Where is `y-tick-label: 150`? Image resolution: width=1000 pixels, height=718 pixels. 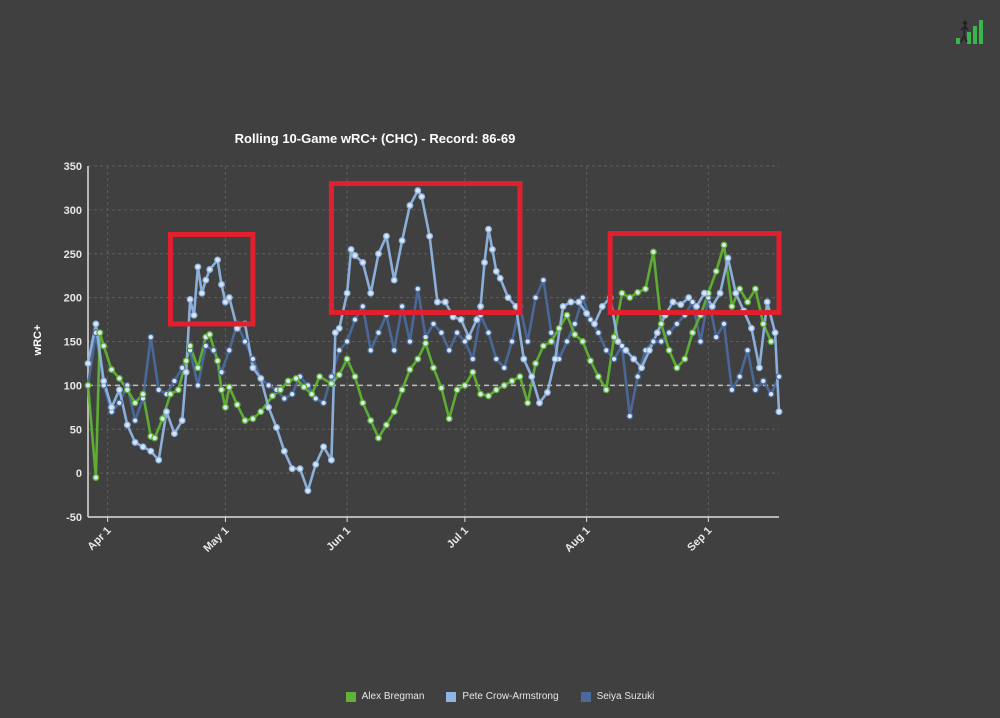 y-tick-label: 150 is located at coordinates (73, 343).